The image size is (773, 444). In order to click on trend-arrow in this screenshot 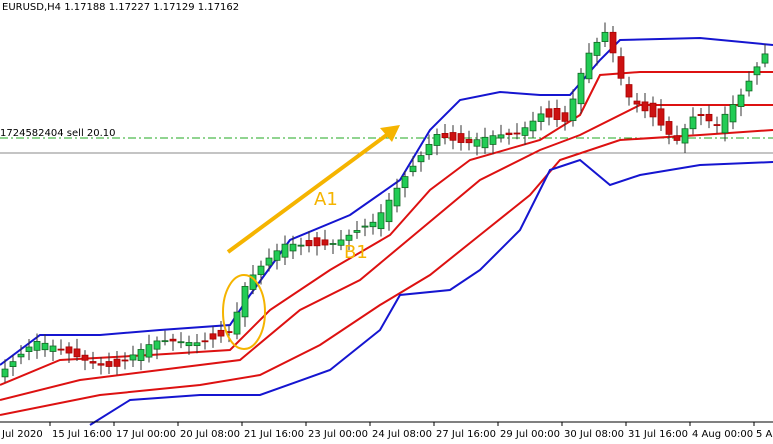, I will do `click(308, 193)`.